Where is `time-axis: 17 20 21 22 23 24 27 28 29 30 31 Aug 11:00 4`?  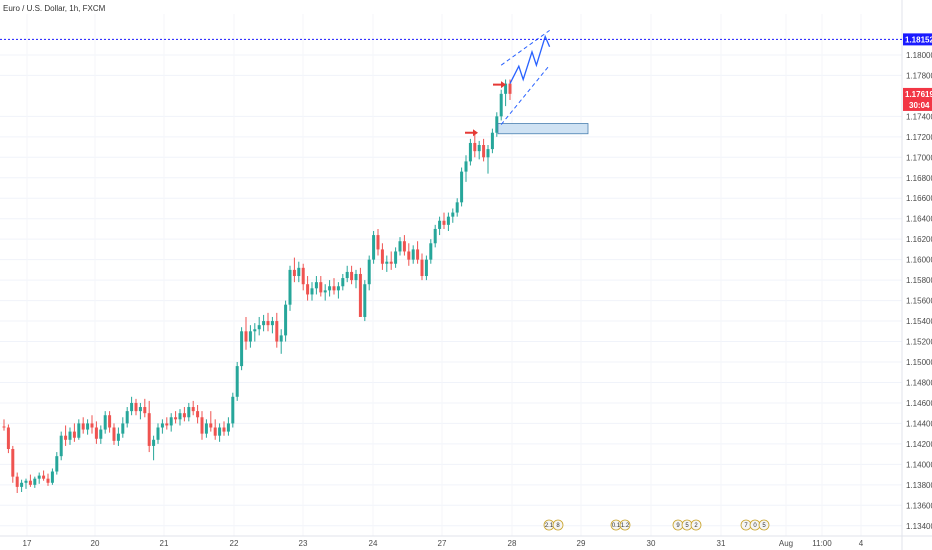
time-axis: 17 20 21 22 23 24 27 28 29 30 31 Aug 11:00 4 is located at coordinates (443, 543).